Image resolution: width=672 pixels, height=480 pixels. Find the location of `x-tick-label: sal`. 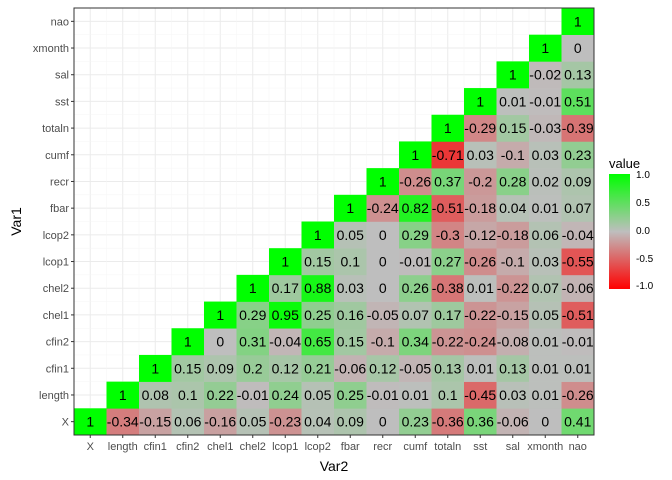

x-tick-label: sal is located at coordinates (513, 447).